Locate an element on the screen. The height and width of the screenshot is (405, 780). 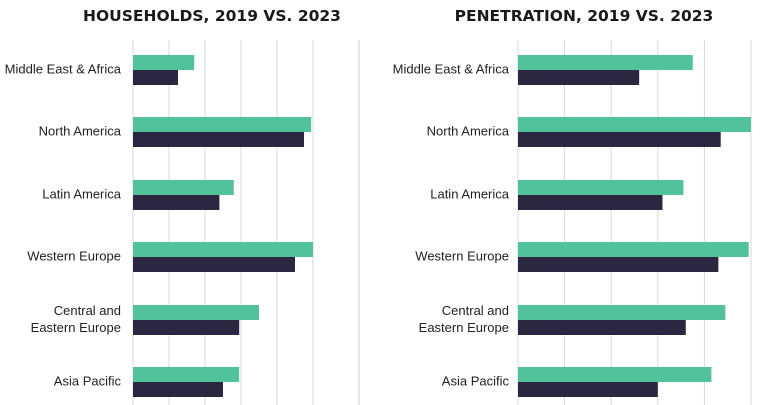
penetration-category-label: Middle East & Africa is located at coordinates (451, 69).